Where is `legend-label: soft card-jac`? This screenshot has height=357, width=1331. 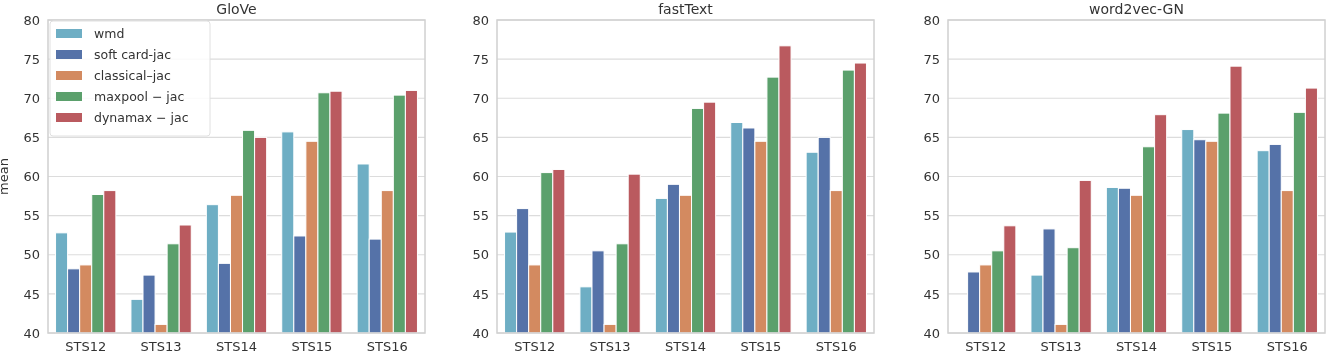 legend-label: soft card-jac is located at coordinates (133, 54).